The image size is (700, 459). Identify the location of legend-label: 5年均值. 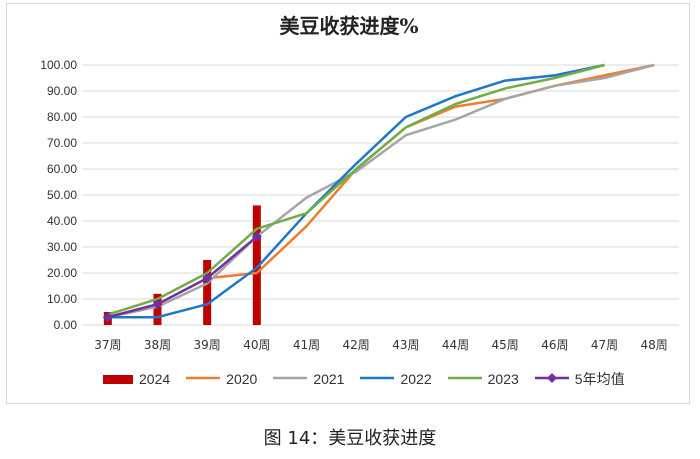
(599, 379).